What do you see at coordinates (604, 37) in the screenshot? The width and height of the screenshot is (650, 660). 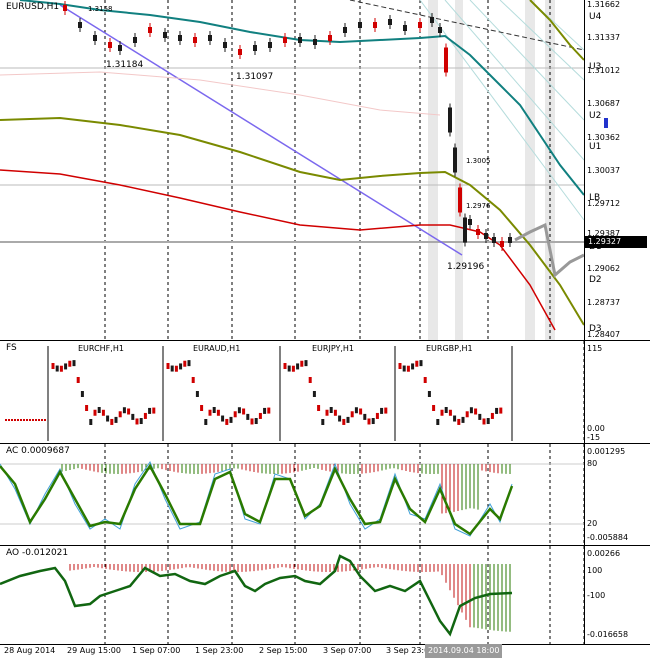 I see `price-tick: 1.31337` at bounding box center [604, 37].